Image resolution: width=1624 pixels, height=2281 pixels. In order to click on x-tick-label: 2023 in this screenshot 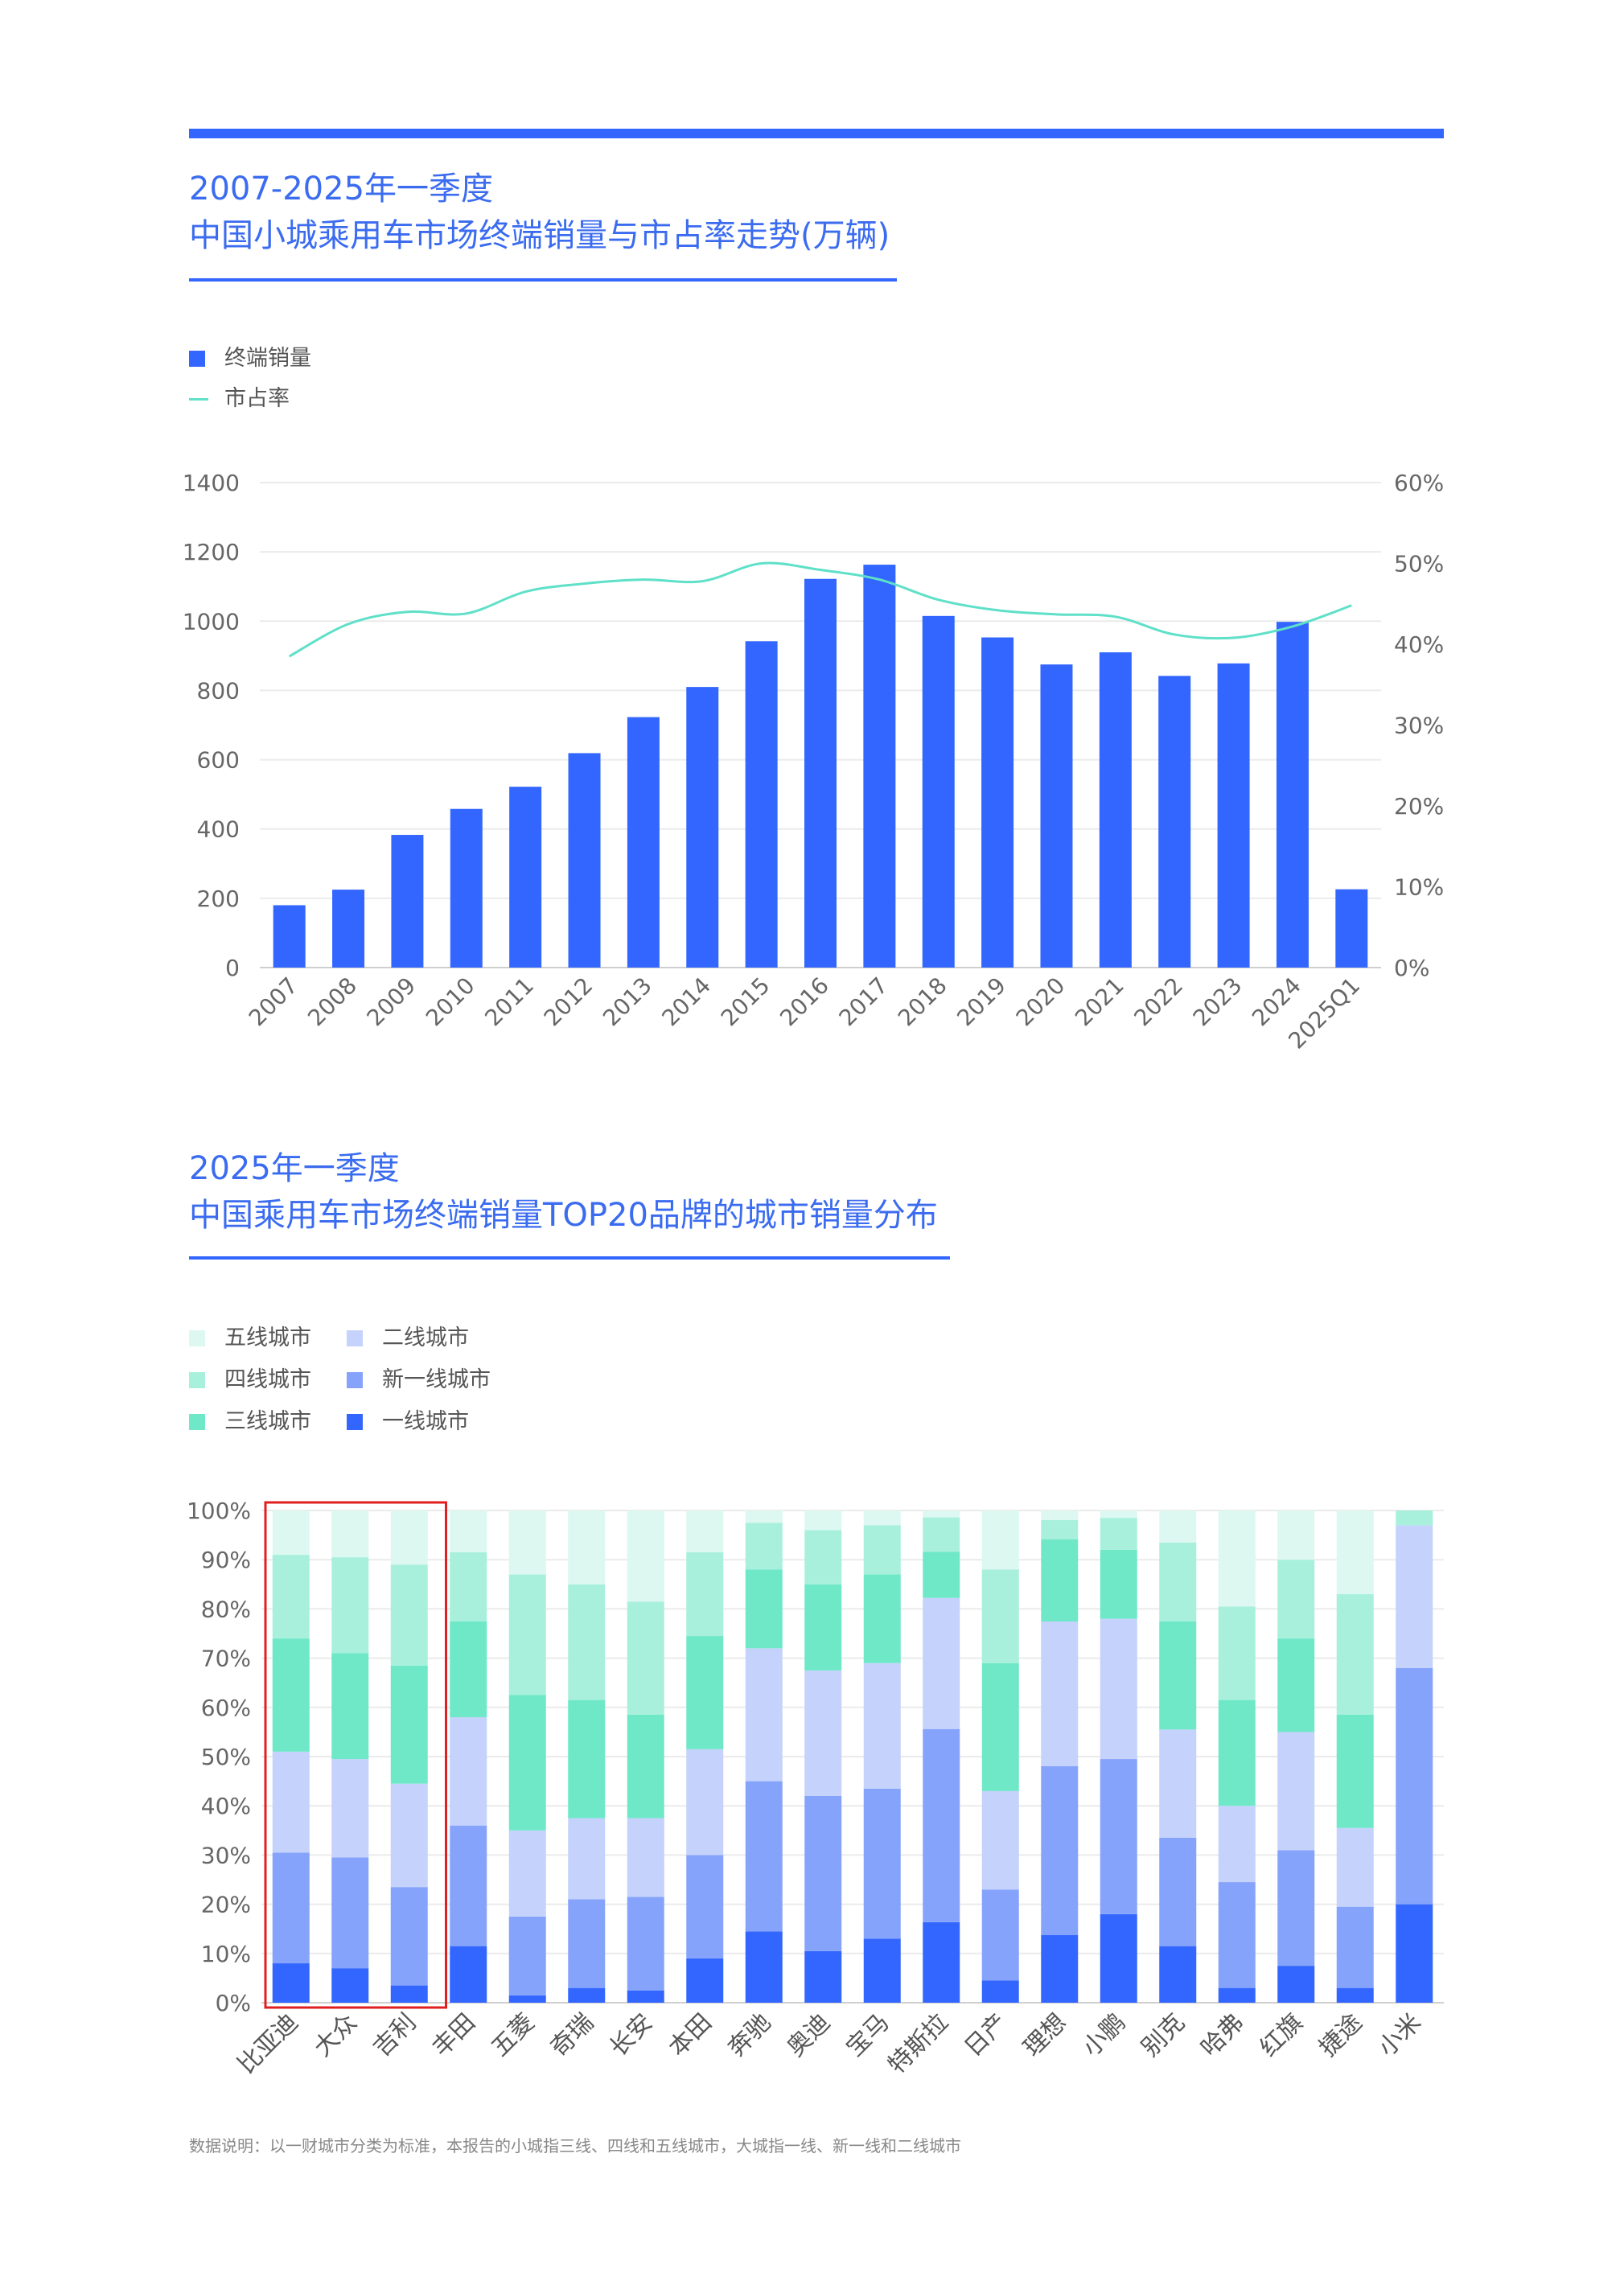, I will do `click(1218, 1002)`.